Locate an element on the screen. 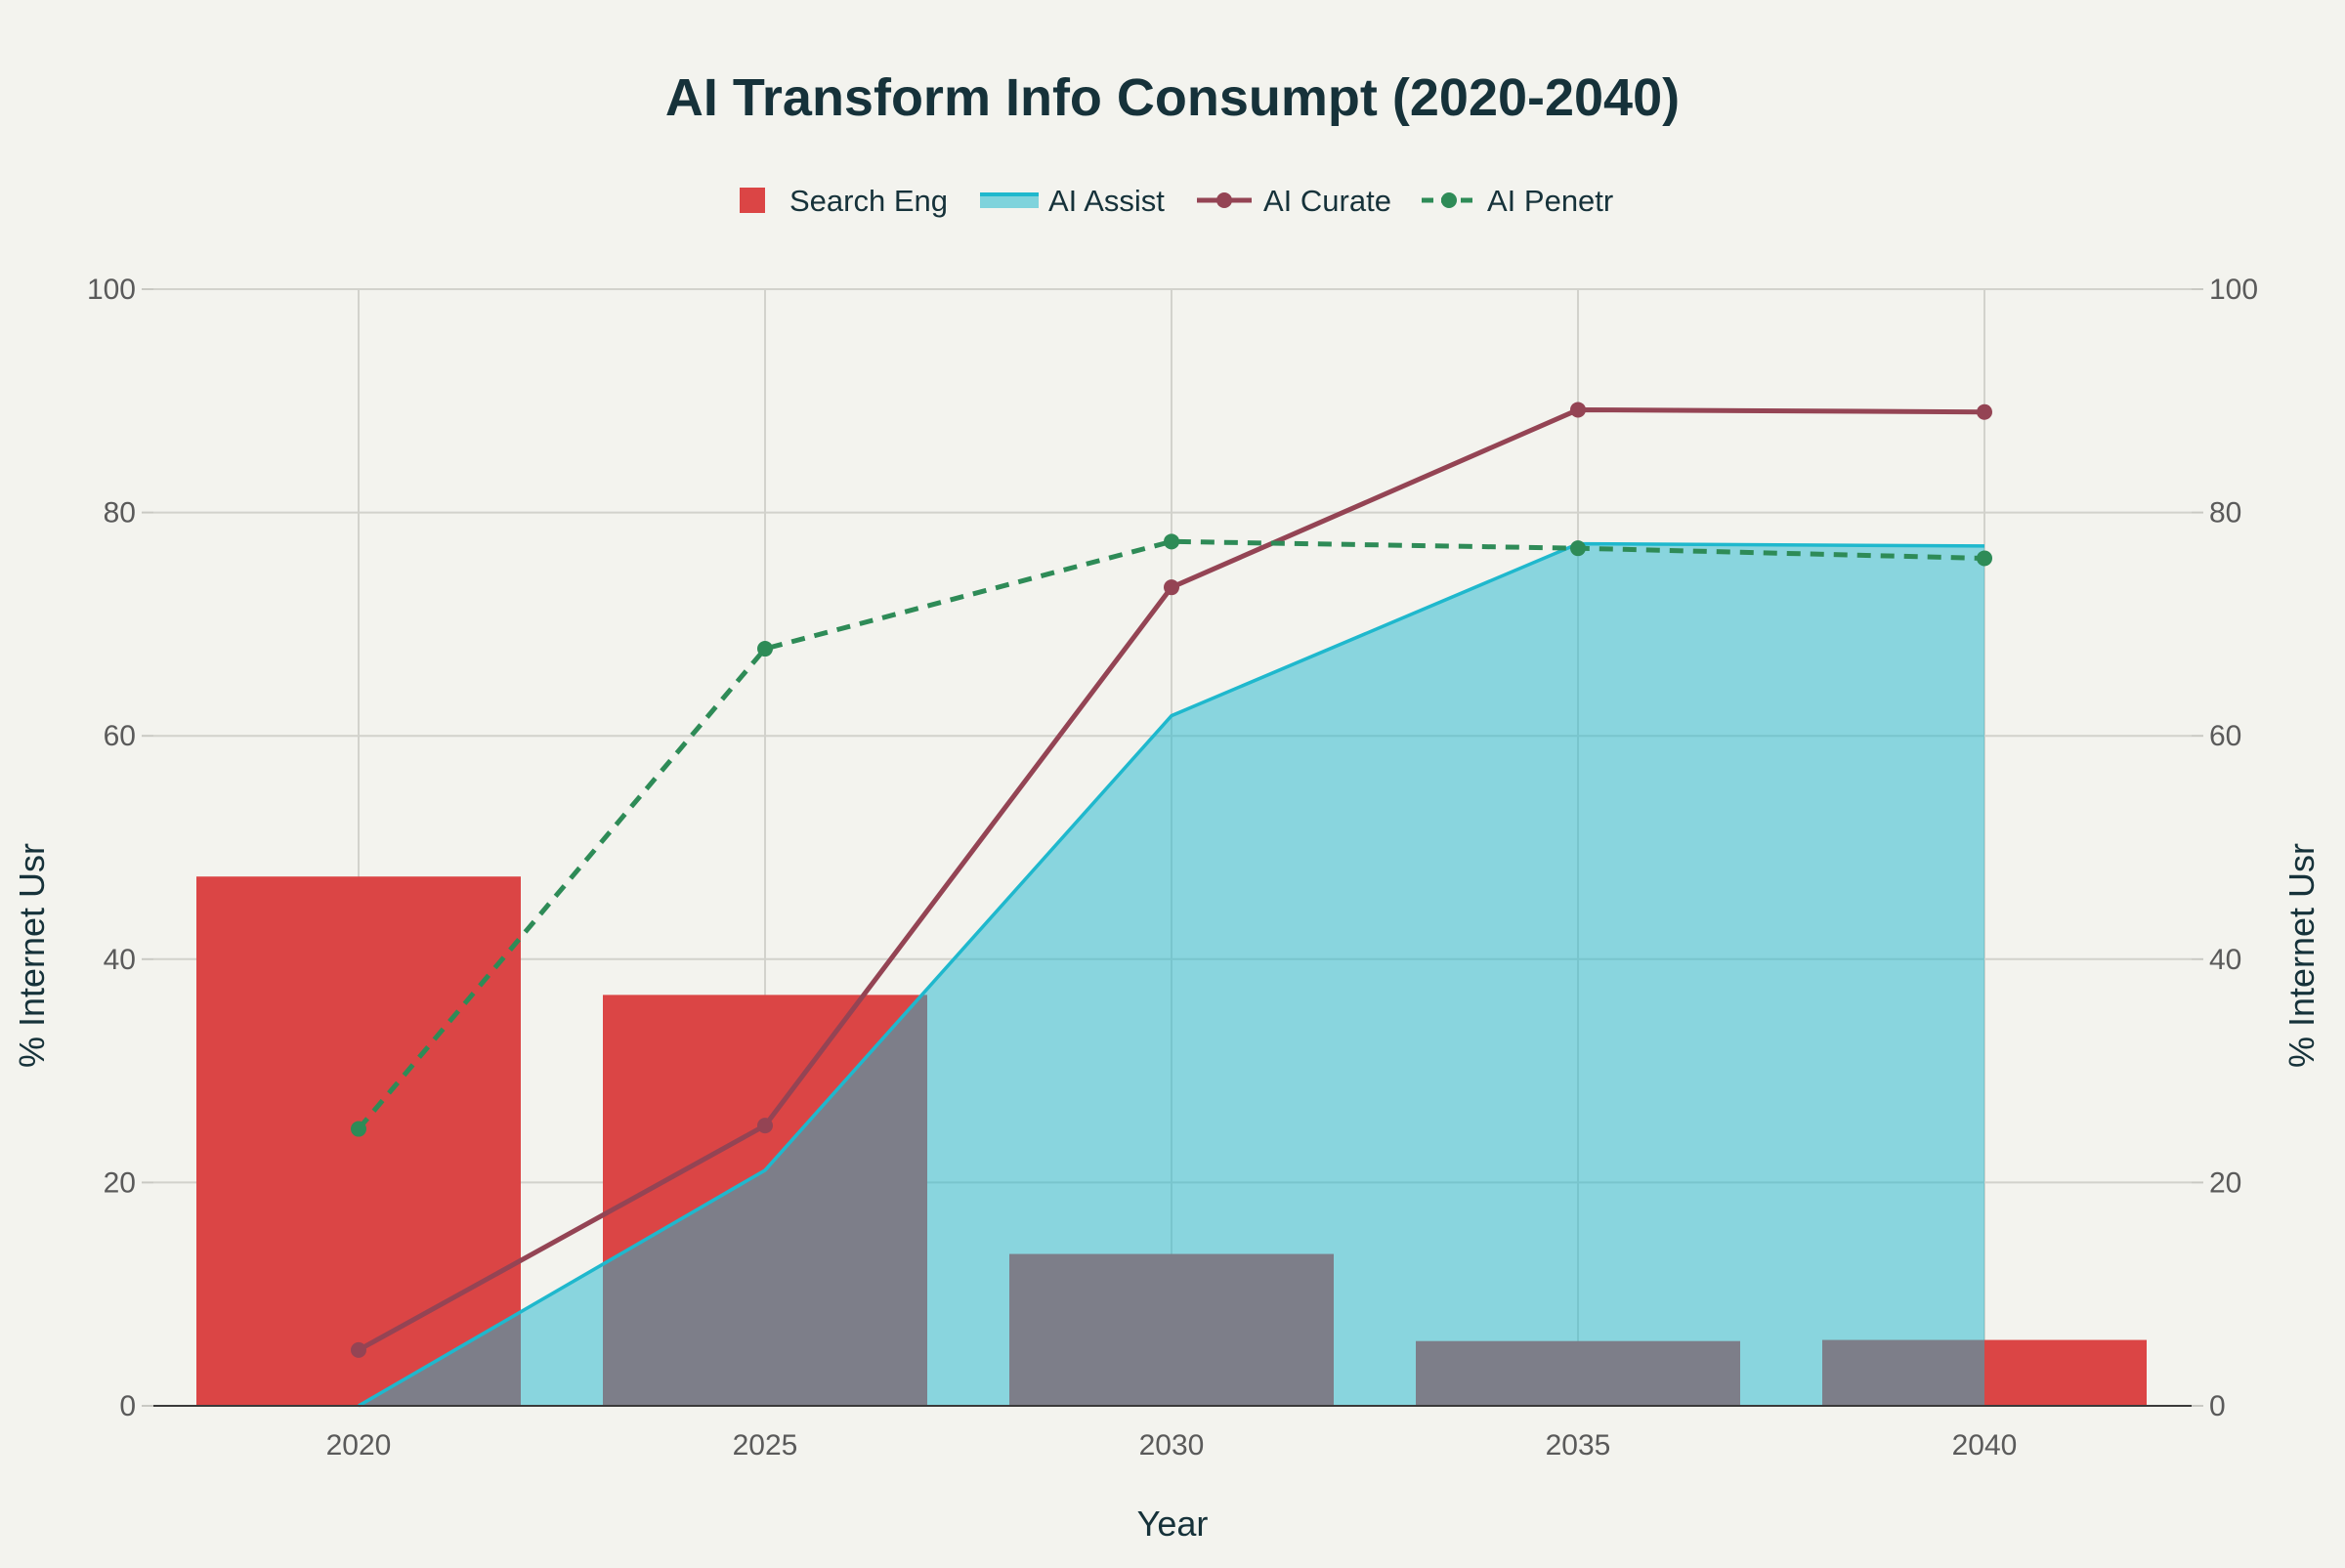  y2-tick-label: 20 is located at coordinates (2225, 1182).